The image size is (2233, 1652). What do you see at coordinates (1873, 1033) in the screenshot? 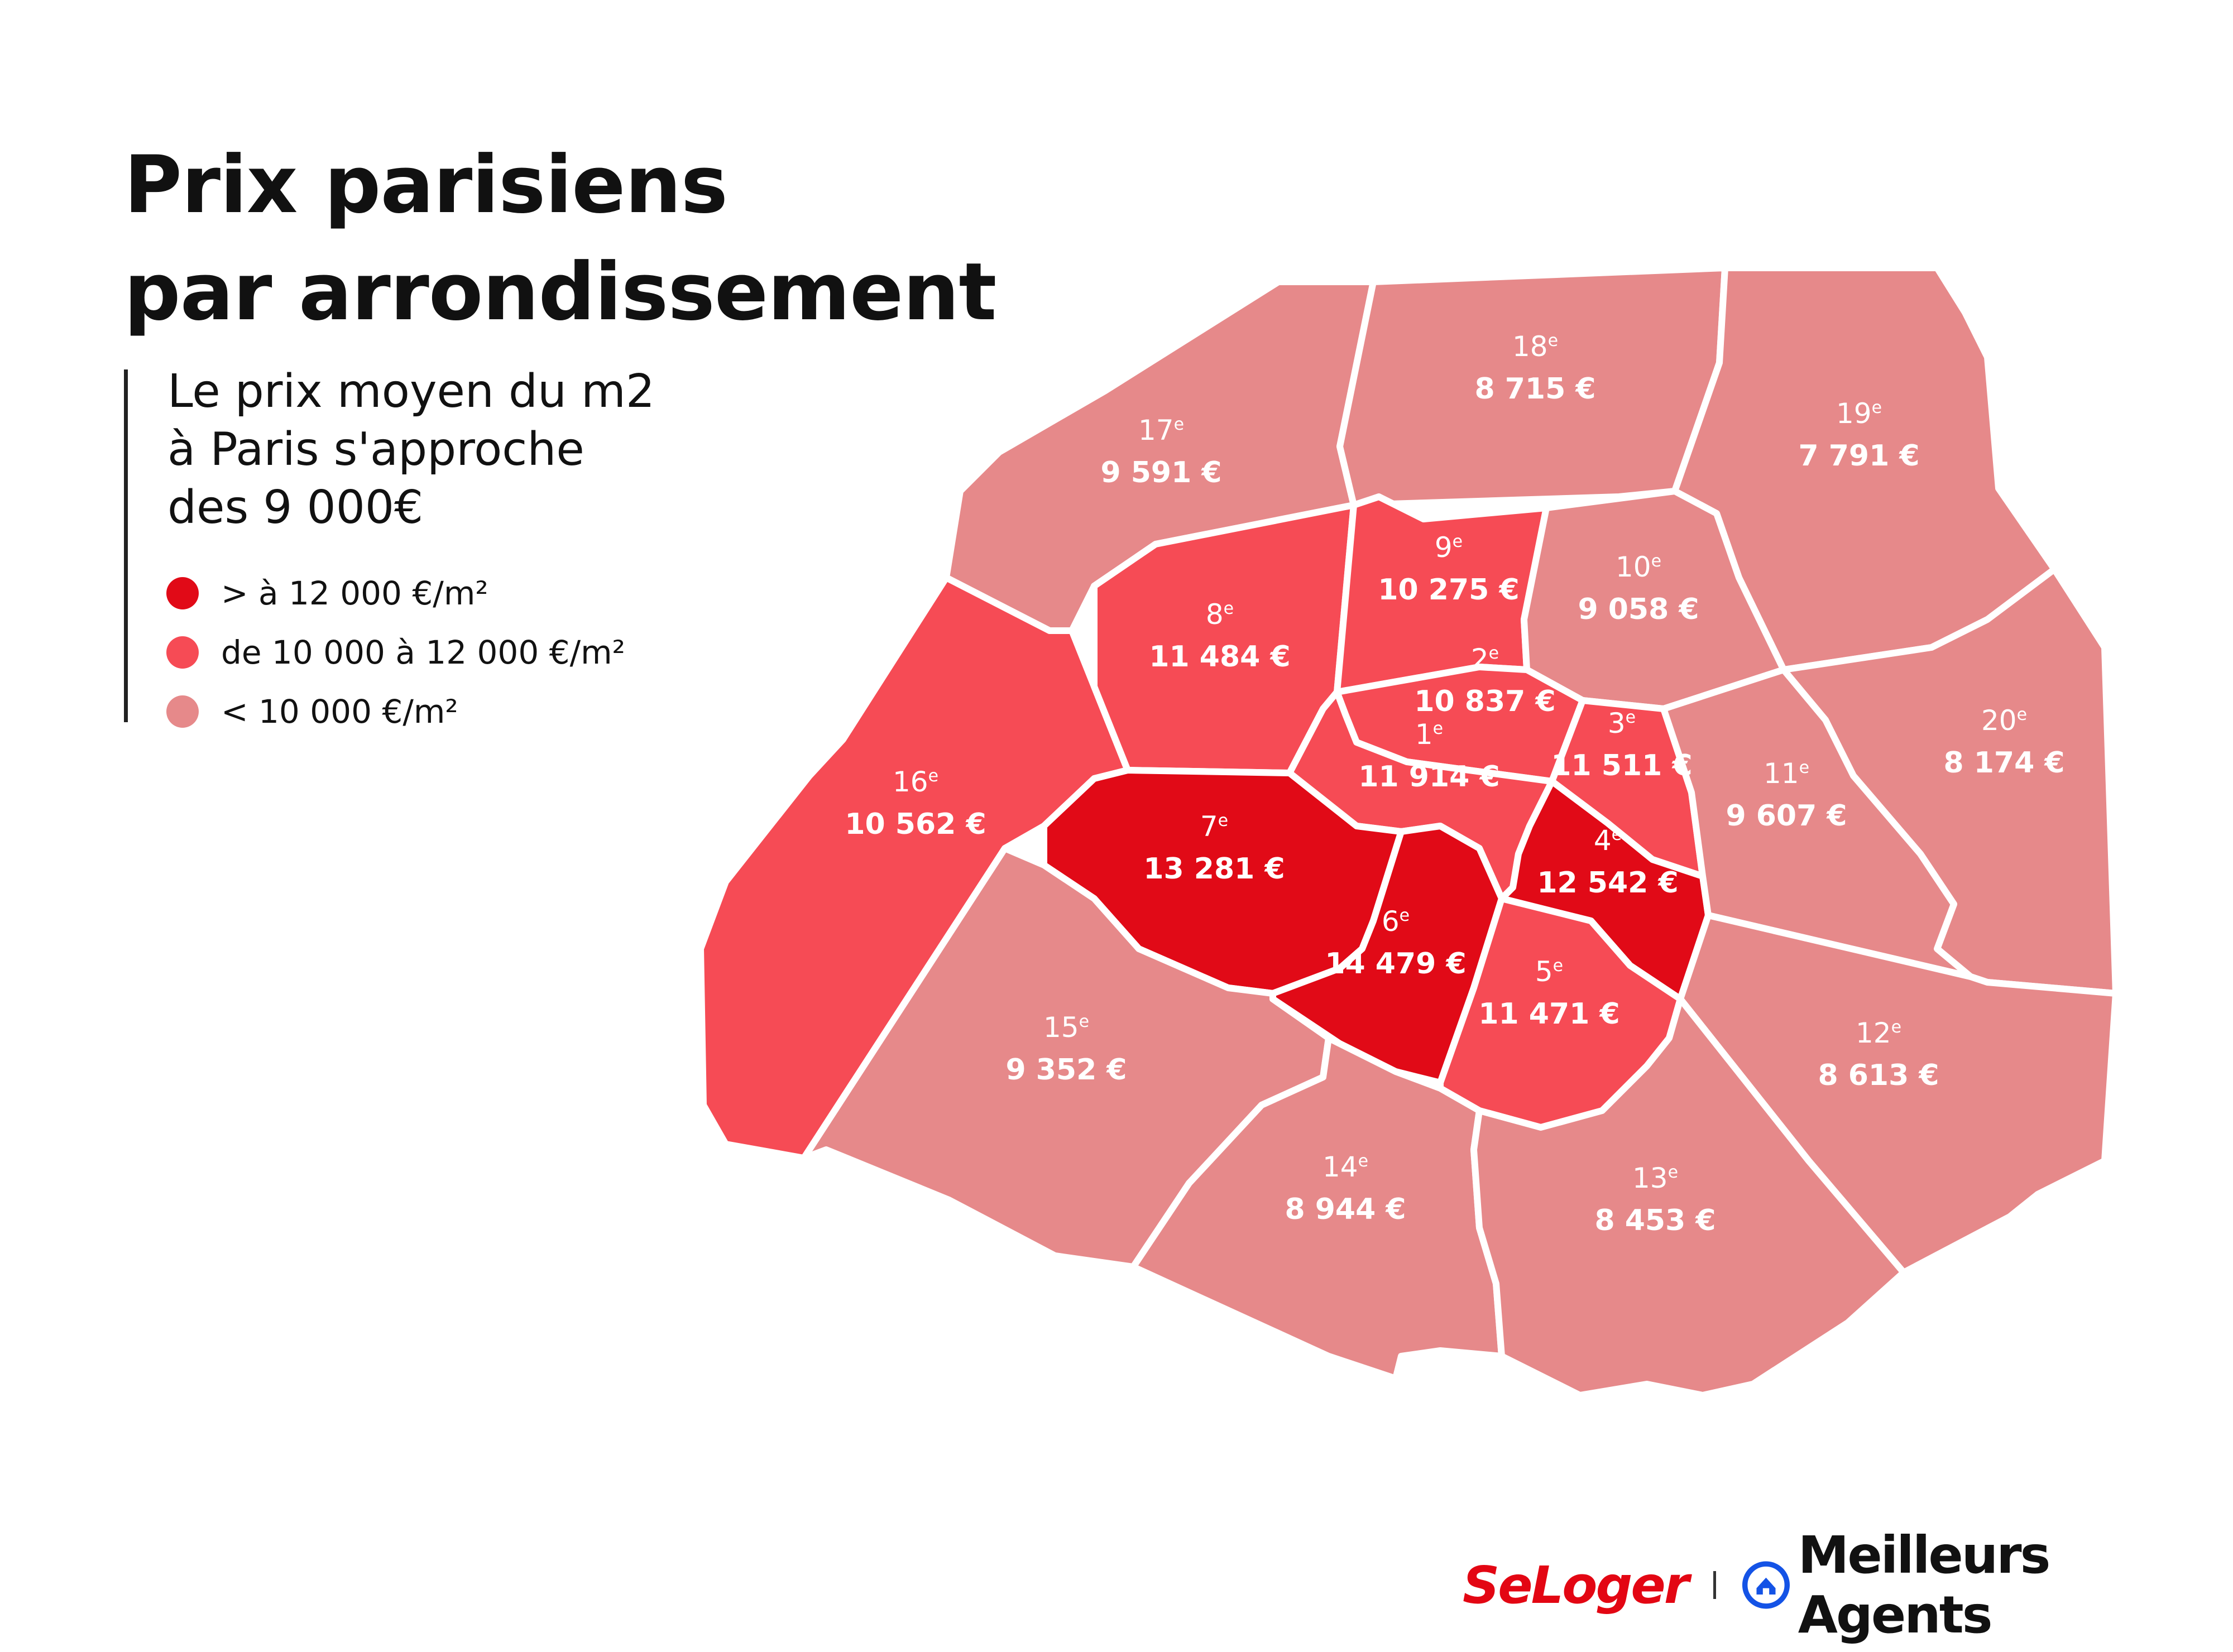
I see `label-num-12-value: 12` at bounding box center [1873, 1033].